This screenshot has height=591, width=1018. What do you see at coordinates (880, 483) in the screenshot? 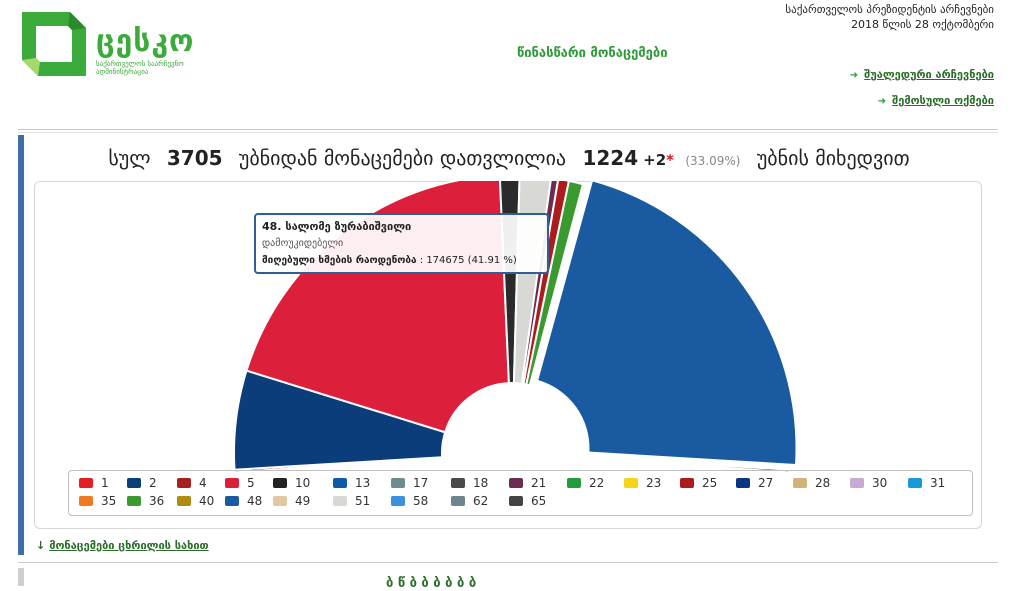
I see `legend-label: 30` at bounding box center [880, 483].